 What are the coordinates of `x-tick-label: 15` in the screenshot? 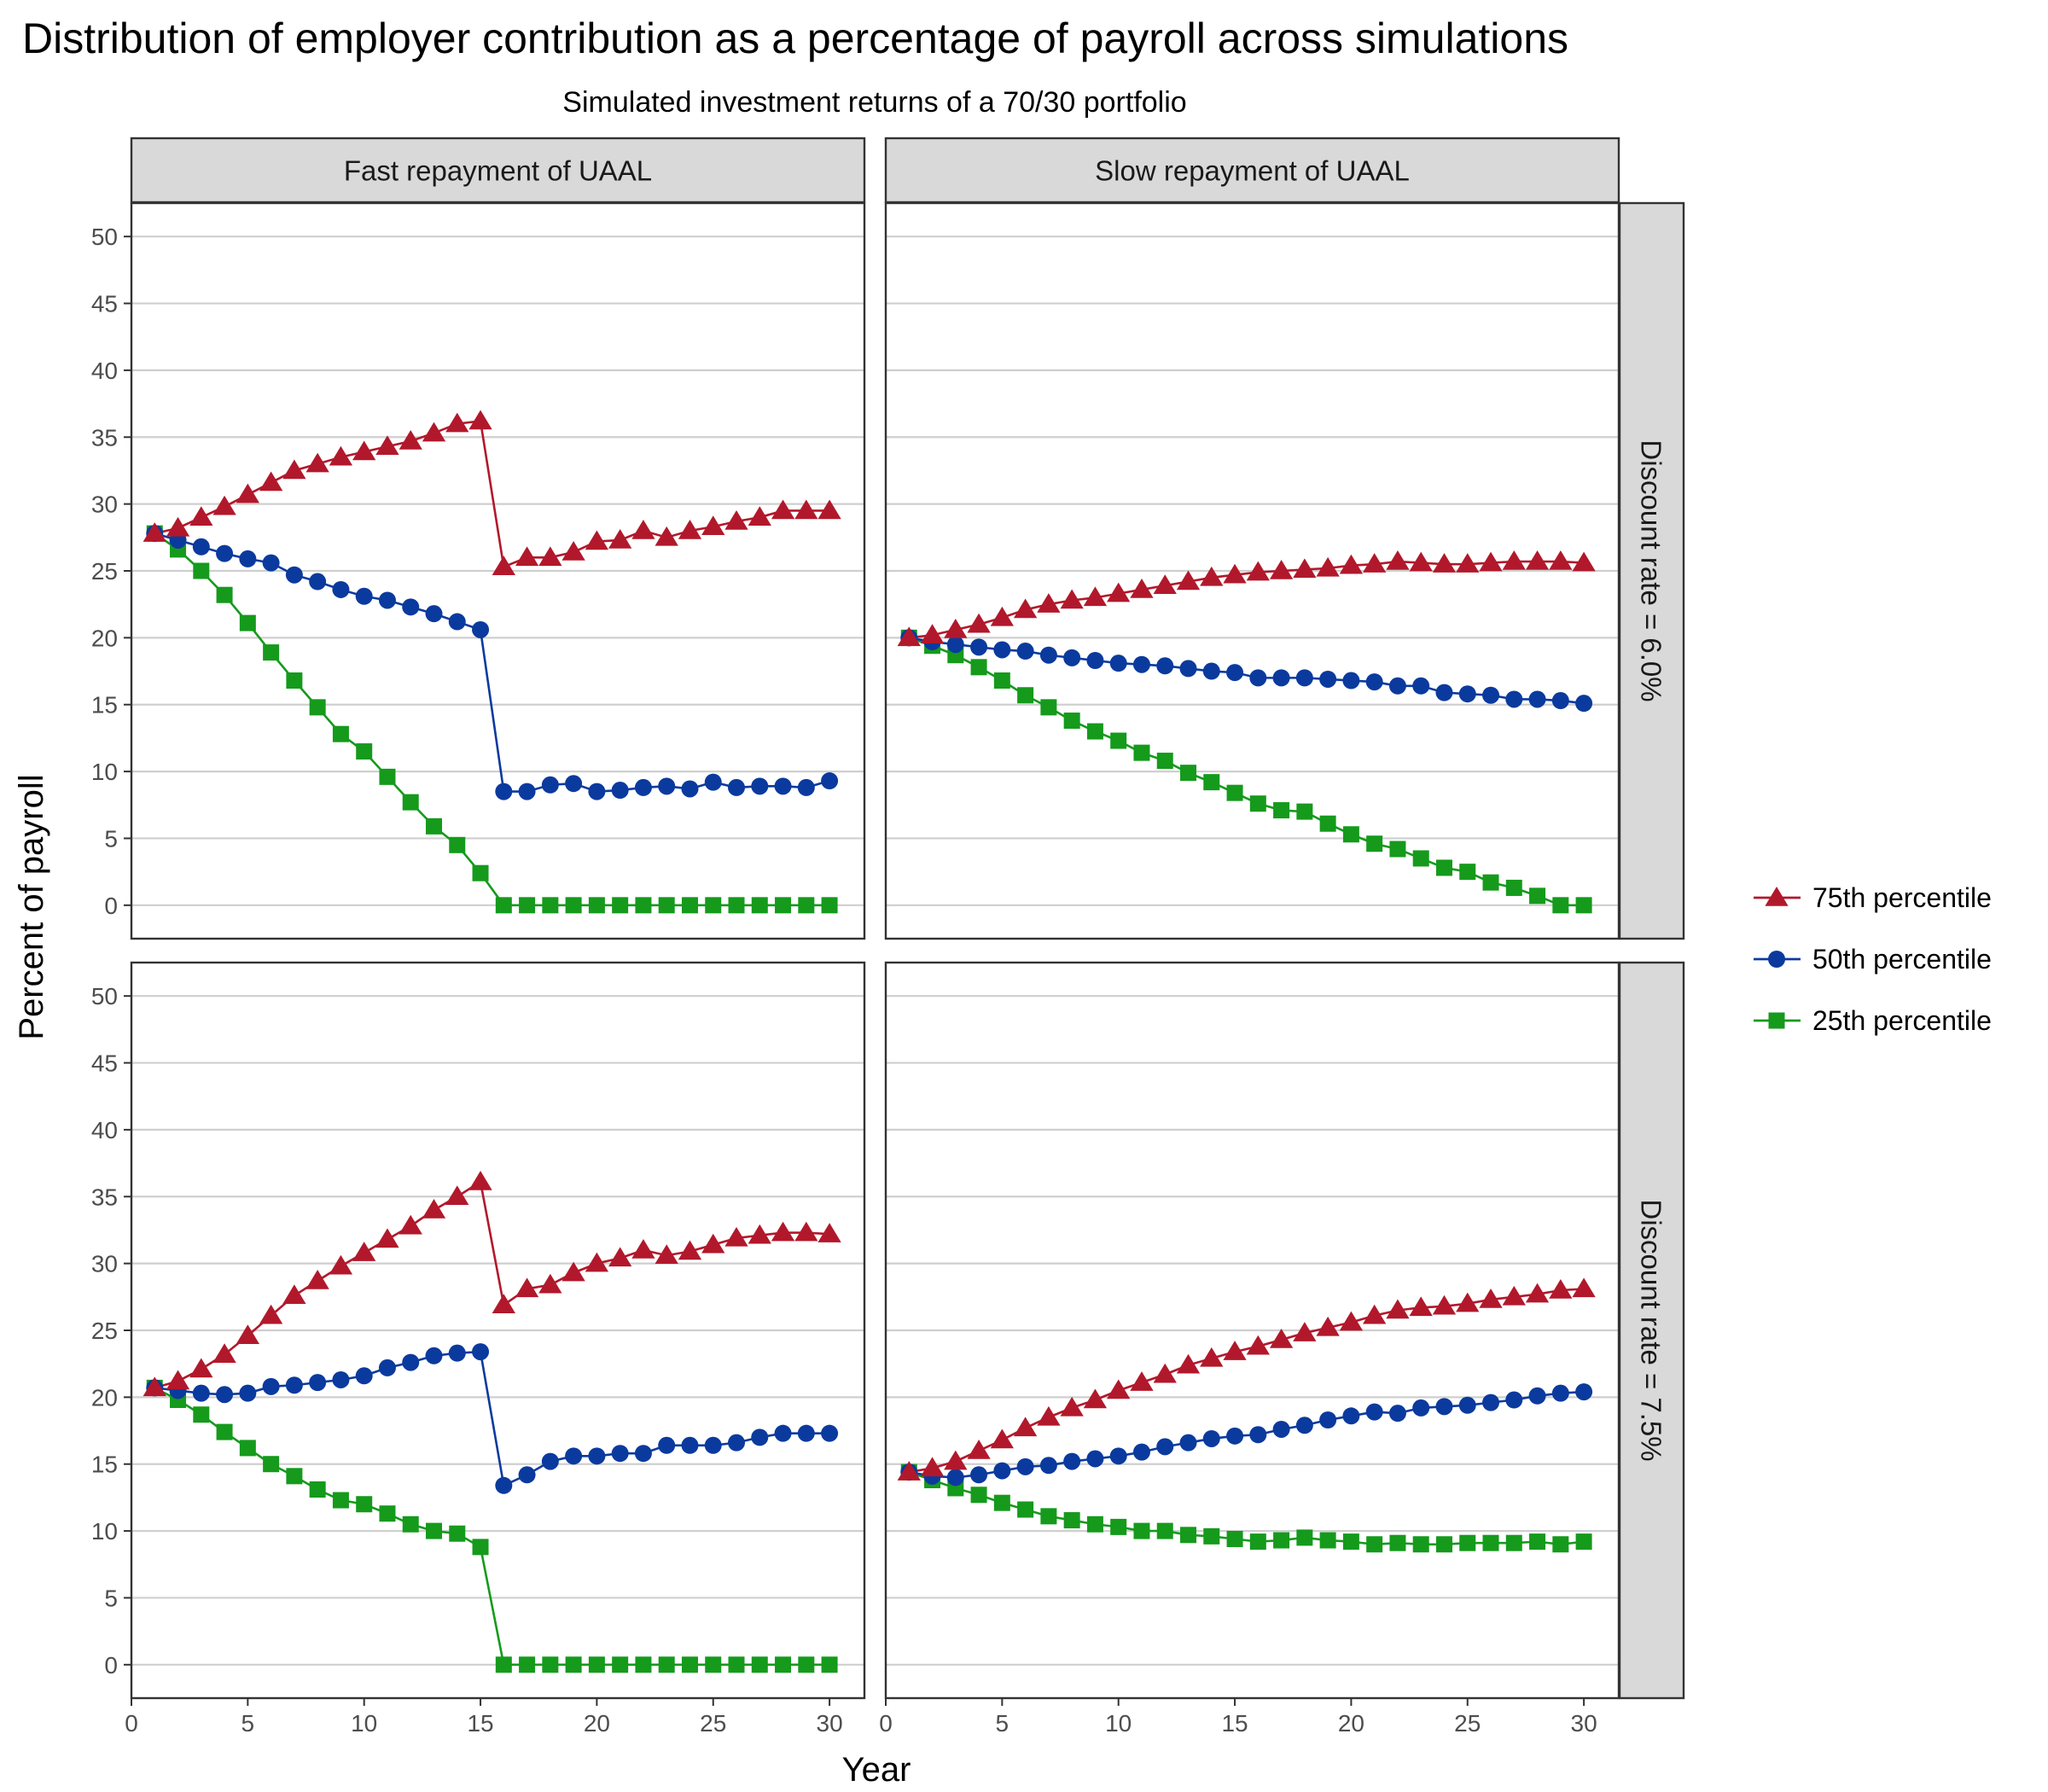 It's located at (1234, 1723).